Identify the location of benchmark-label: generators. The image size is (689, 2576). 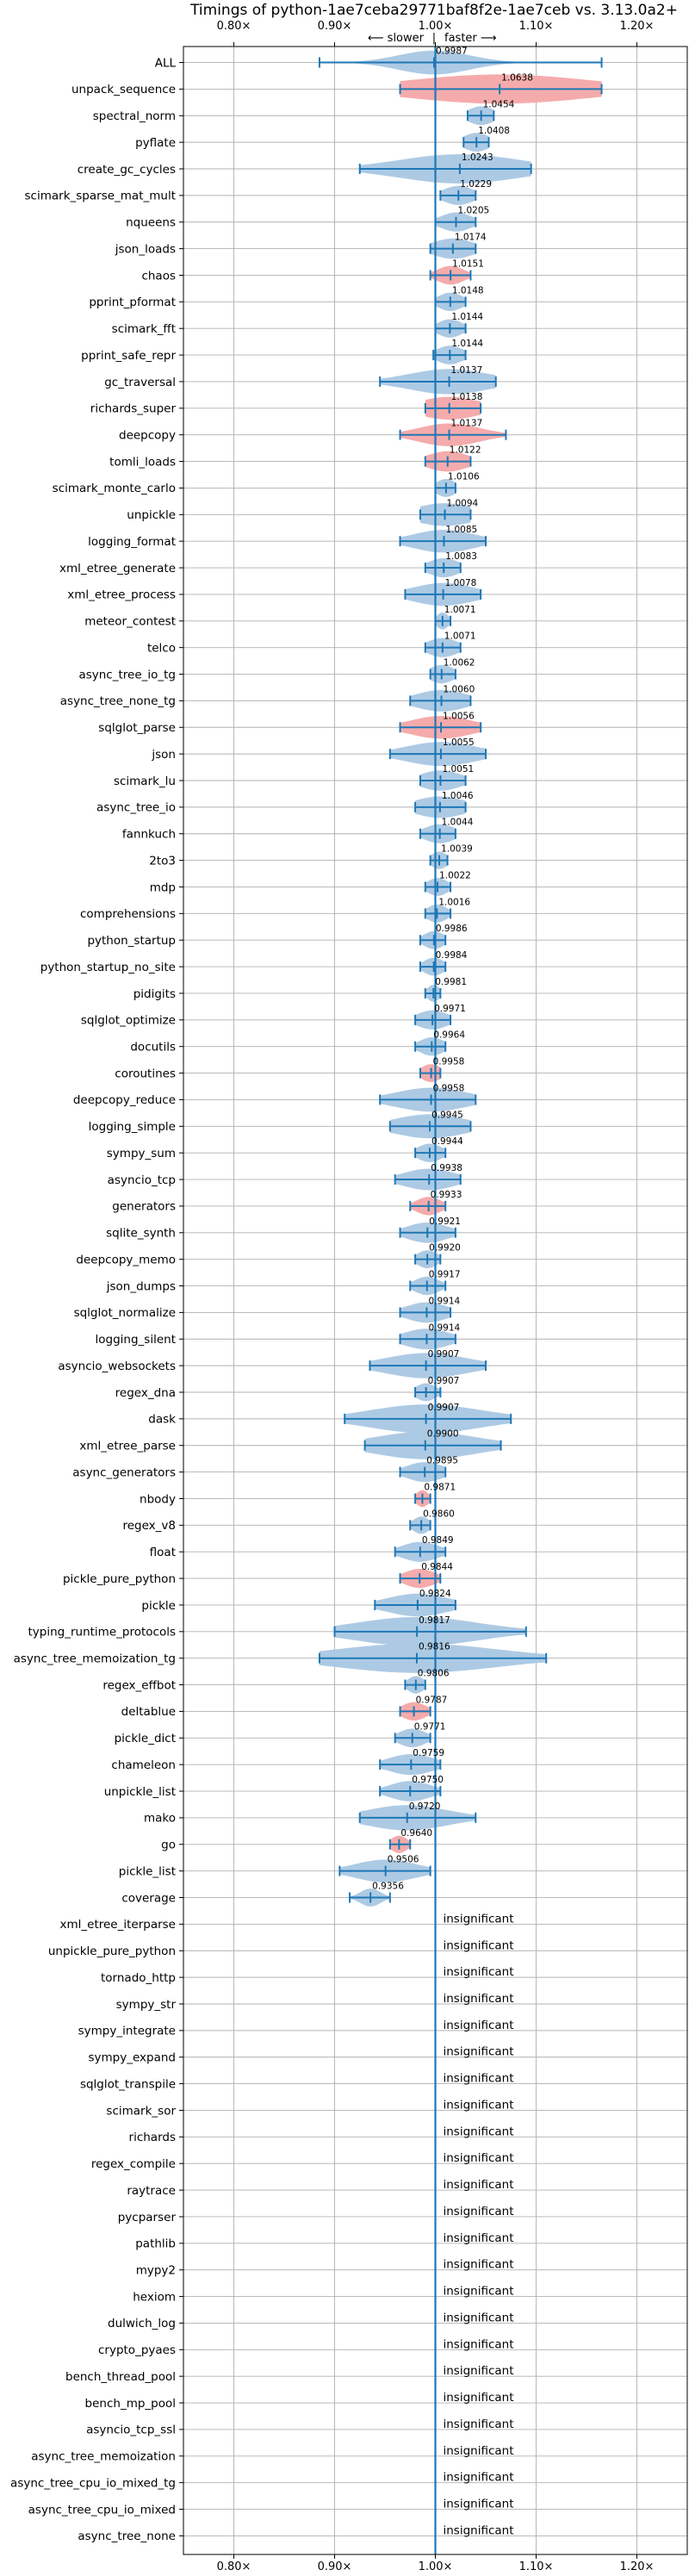
(144, 1207).